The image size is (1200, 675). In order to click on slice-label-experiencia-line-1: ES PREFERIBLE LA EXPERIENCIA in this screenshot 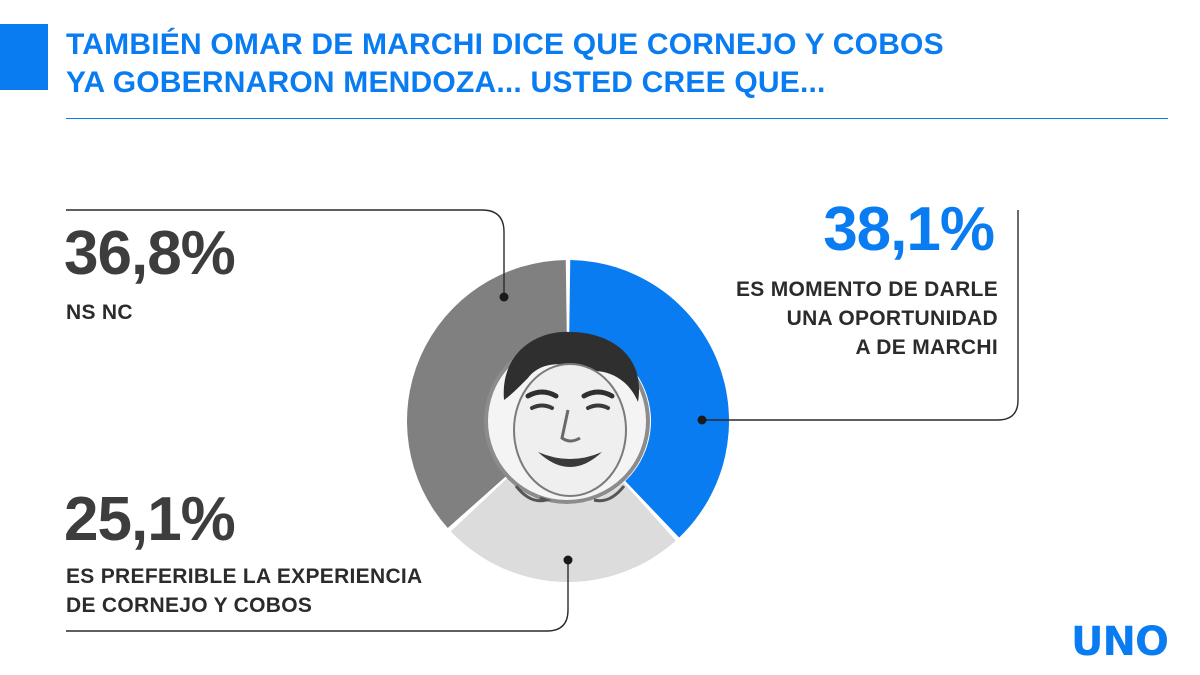, I will do `click(244, 576)`.